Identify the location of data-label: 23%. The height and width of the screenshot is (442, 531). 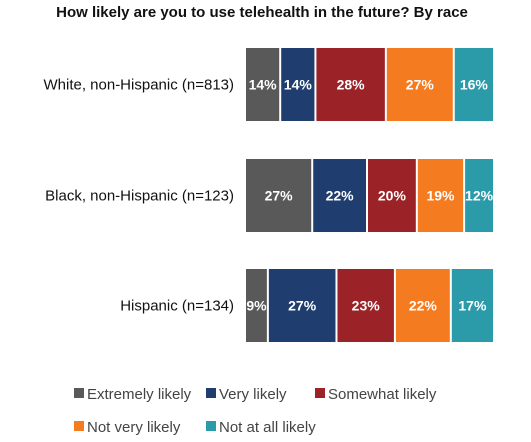
(366, 306).